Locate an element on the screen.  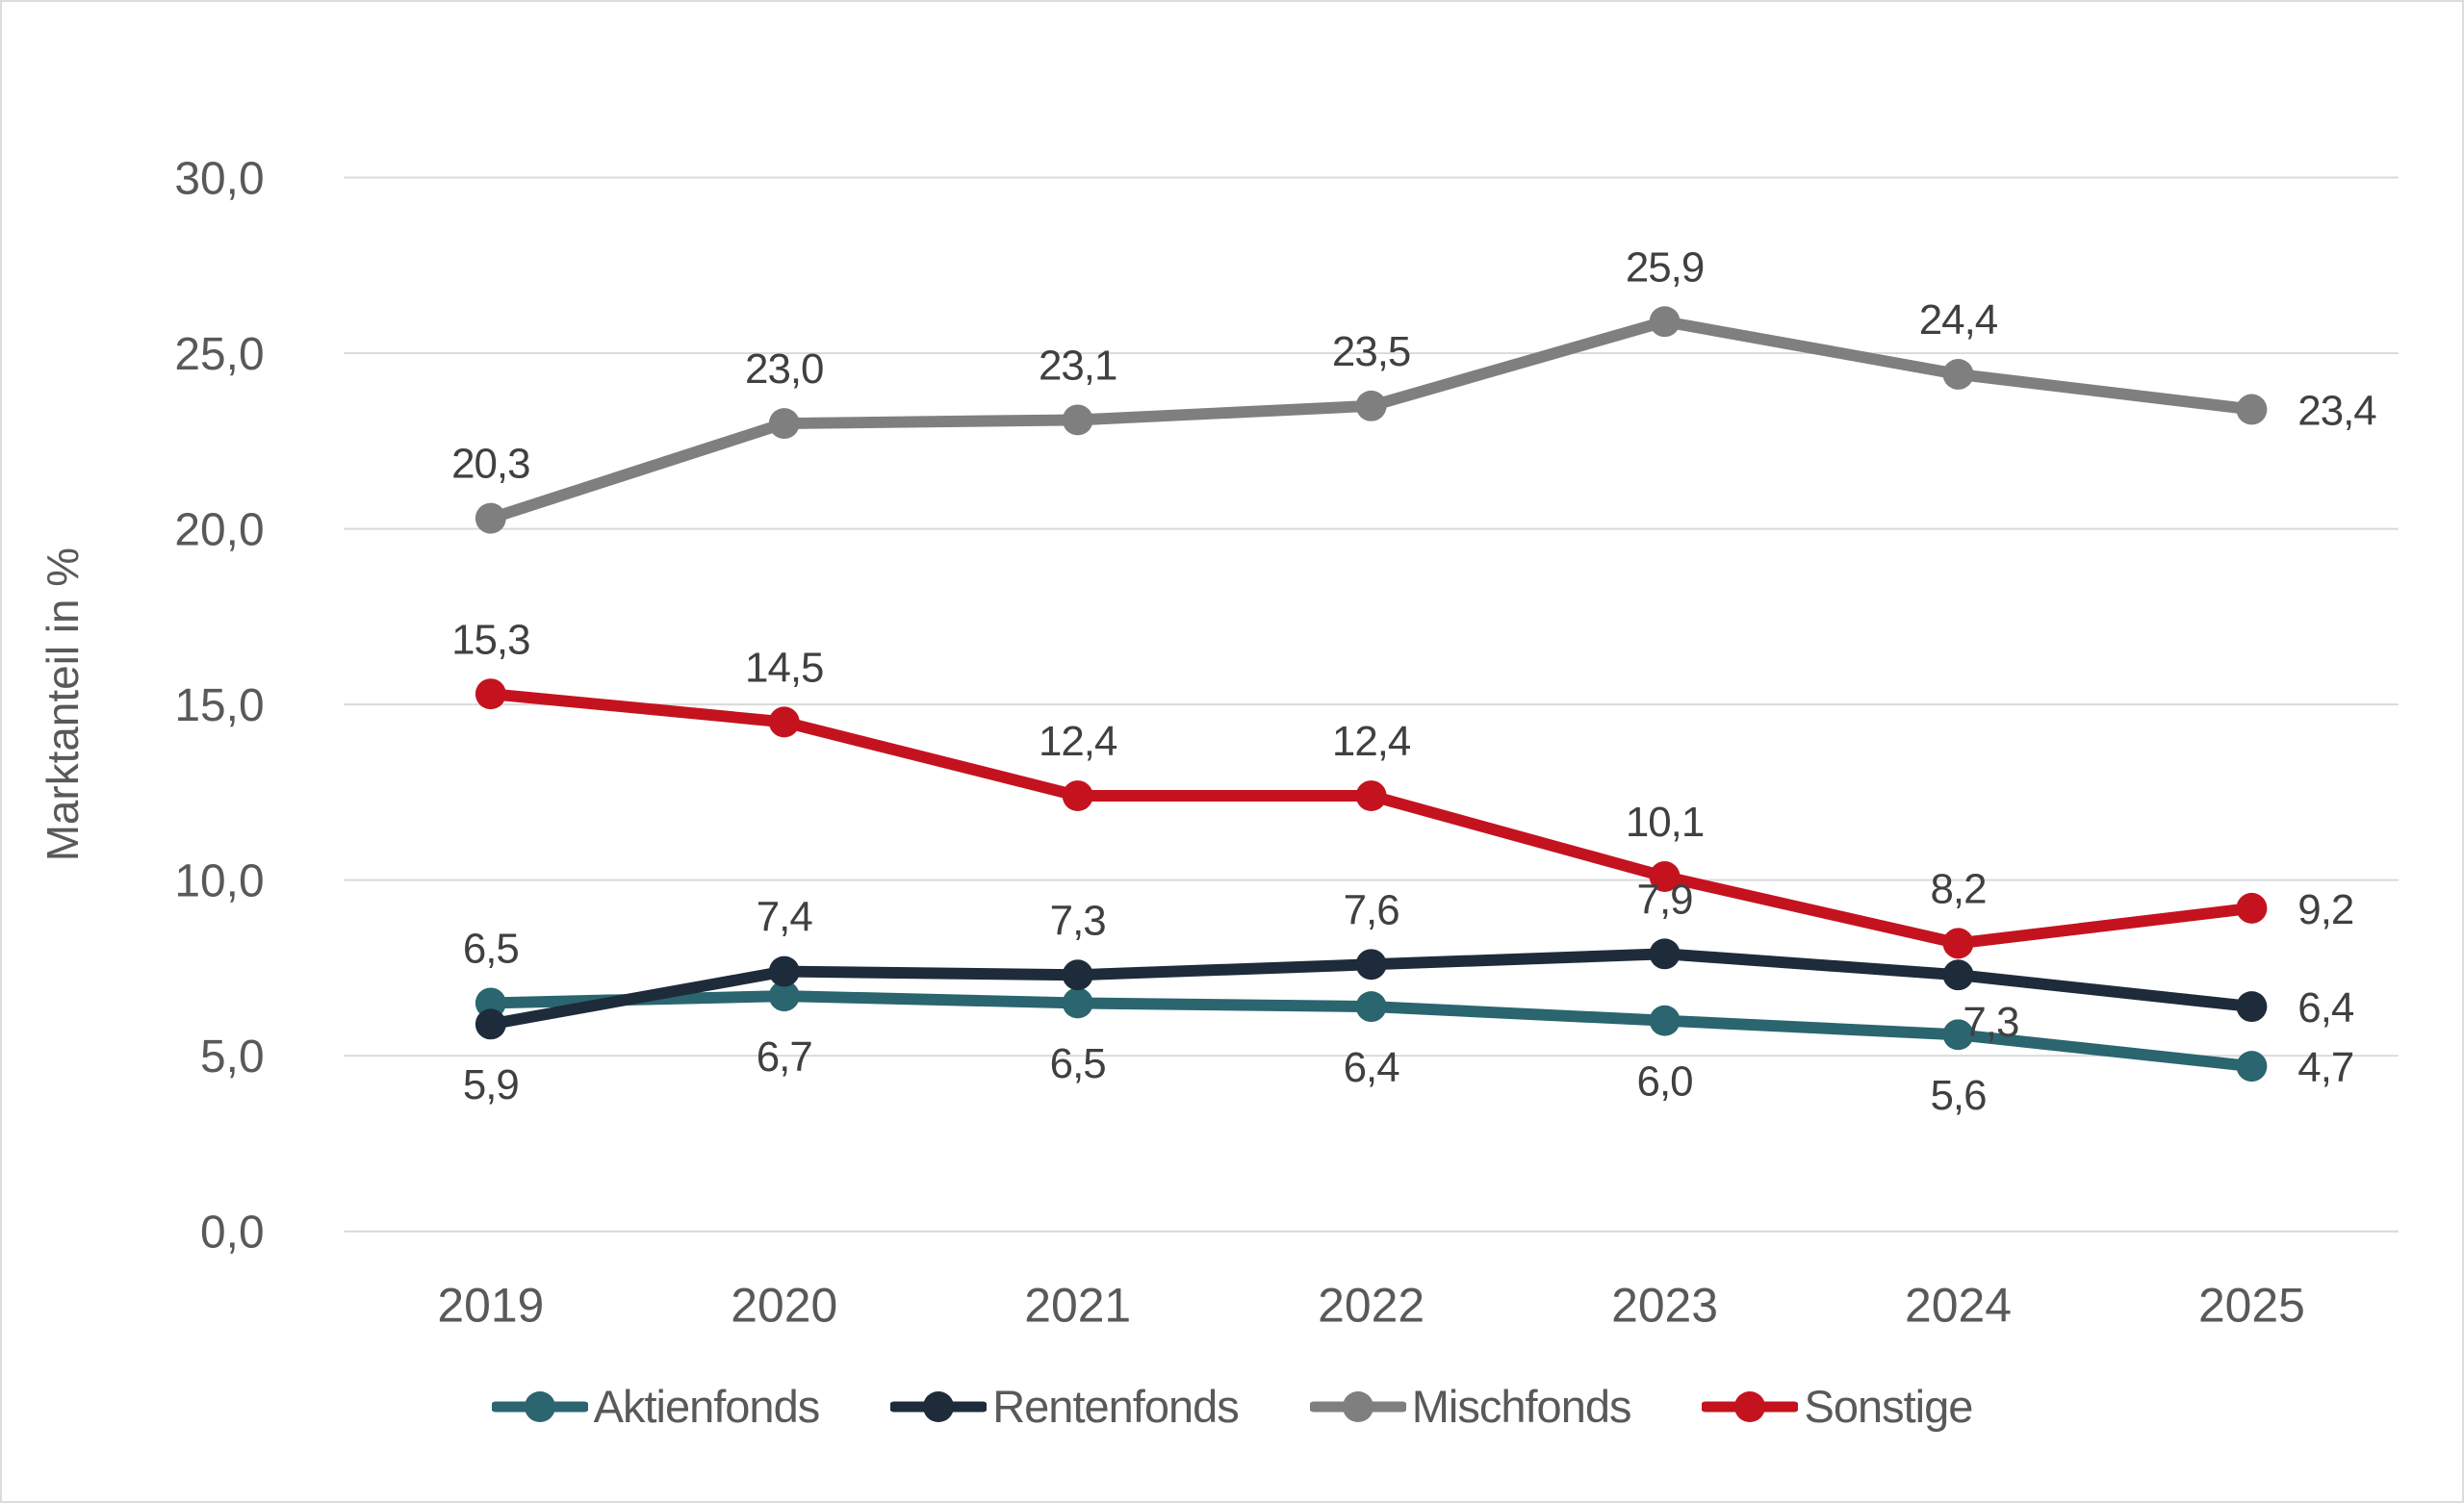
legend-marker-mischfonds is located at coordinates (1357, 1406).